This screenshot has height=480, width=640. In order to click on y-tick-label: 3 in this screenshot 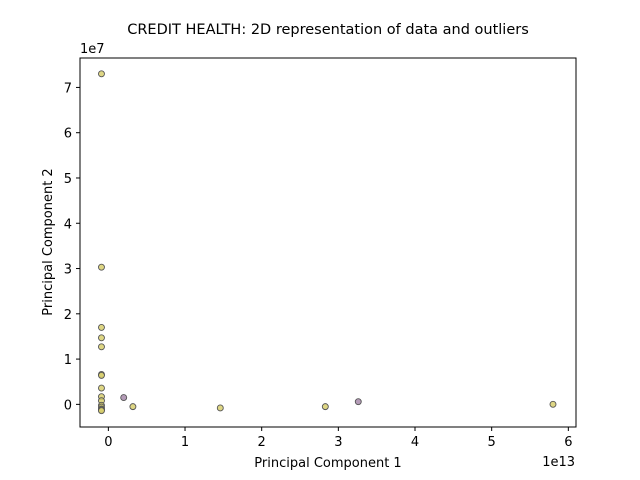, I will do `click(68, 270)`.